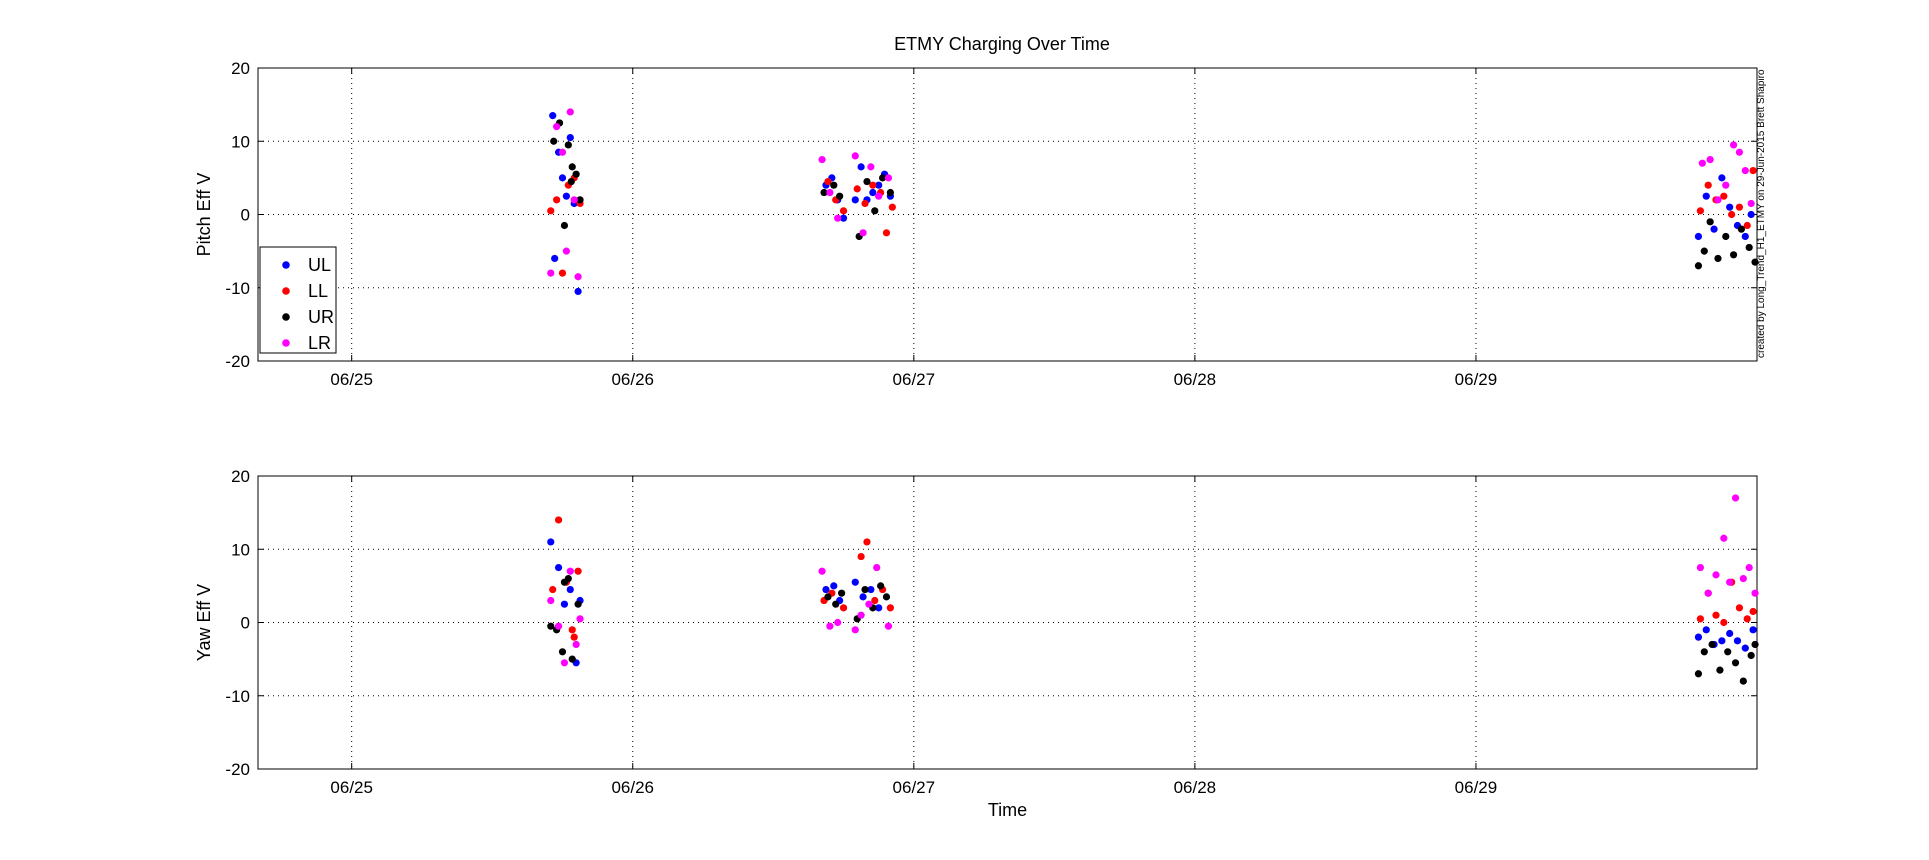 Image resolution: width=1929 pixels, height=860 pixels. I want to click on x-tick-label: 06/29, so click(1476, 379).